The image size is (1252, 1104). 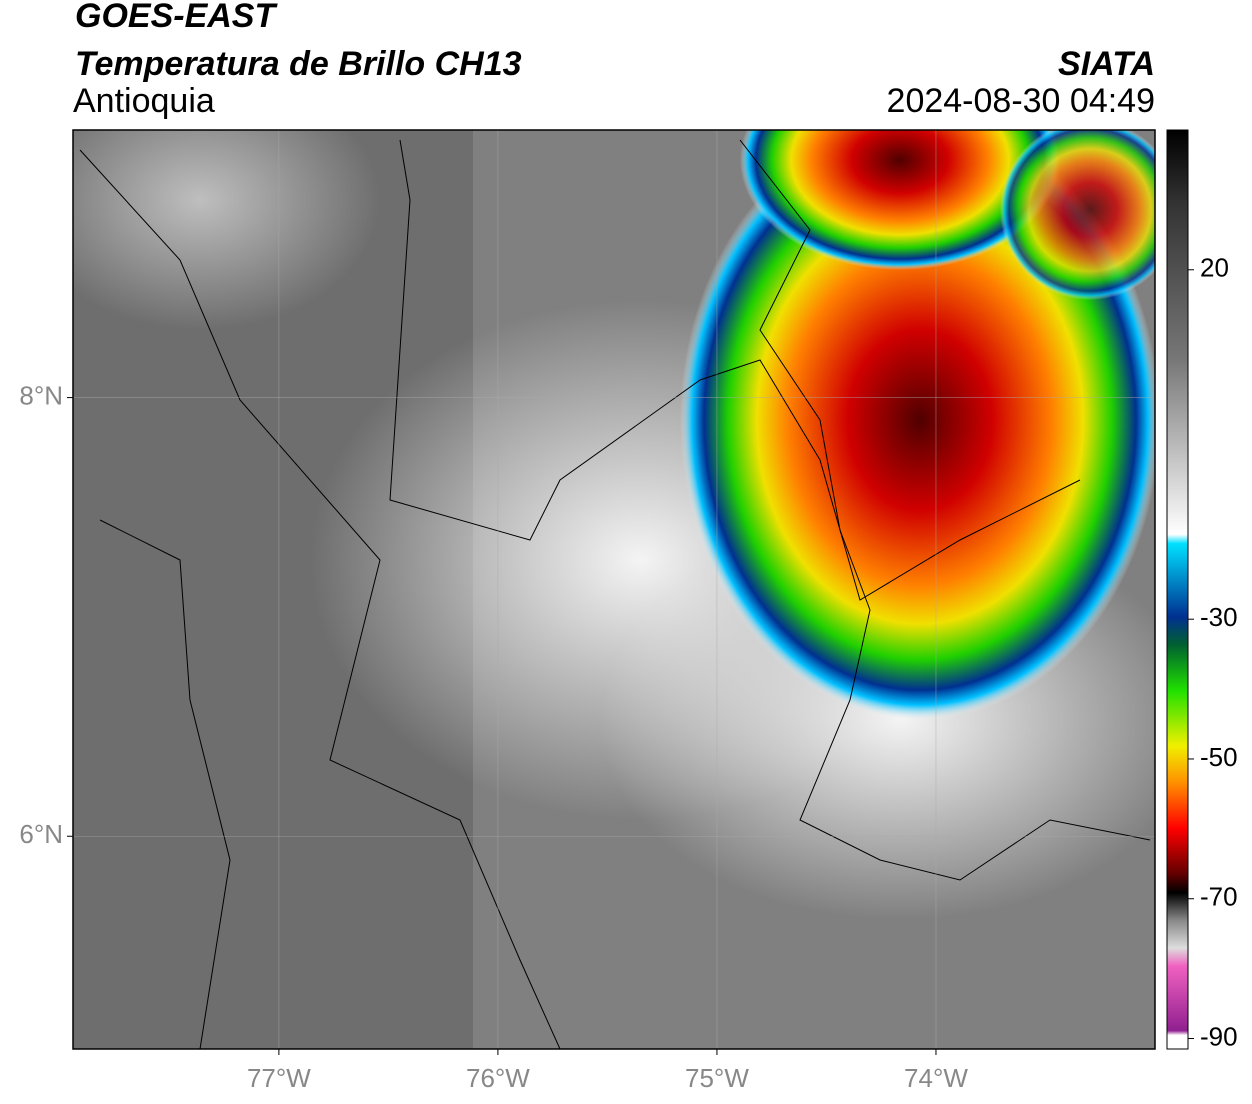 What do you see at coordinates (1219, 757) in the screenshot?
I see `colorbar-tick-label: -50` at bounding box center [1219, 757].